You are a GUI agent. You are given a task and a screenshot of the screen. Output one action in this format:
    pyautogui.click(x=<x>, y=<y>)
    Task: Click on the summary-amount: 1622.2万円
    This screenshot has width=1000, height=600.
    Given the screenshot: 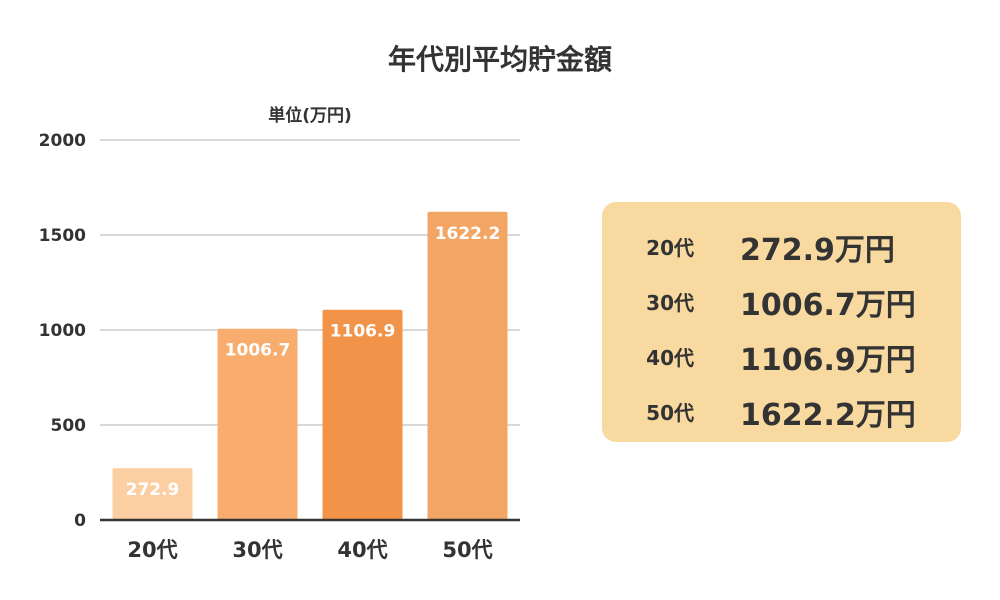 What is the action you would take?
    pyautogui.click(x=828, y=415)
    